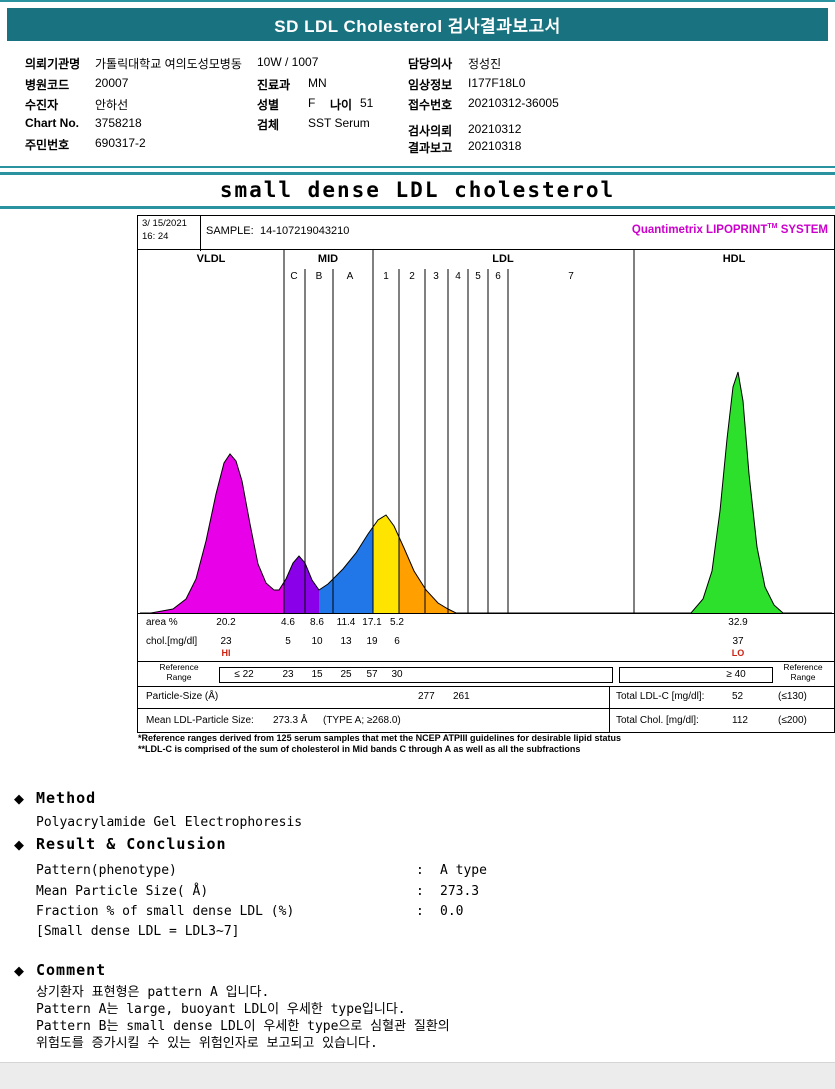 Image resolution: width=835 pixels, height=1089 pixels. What do you see at coordinates (71, 970) in the screenshot?
I see `comment-title: Comment` at bounding box center [71, 970].